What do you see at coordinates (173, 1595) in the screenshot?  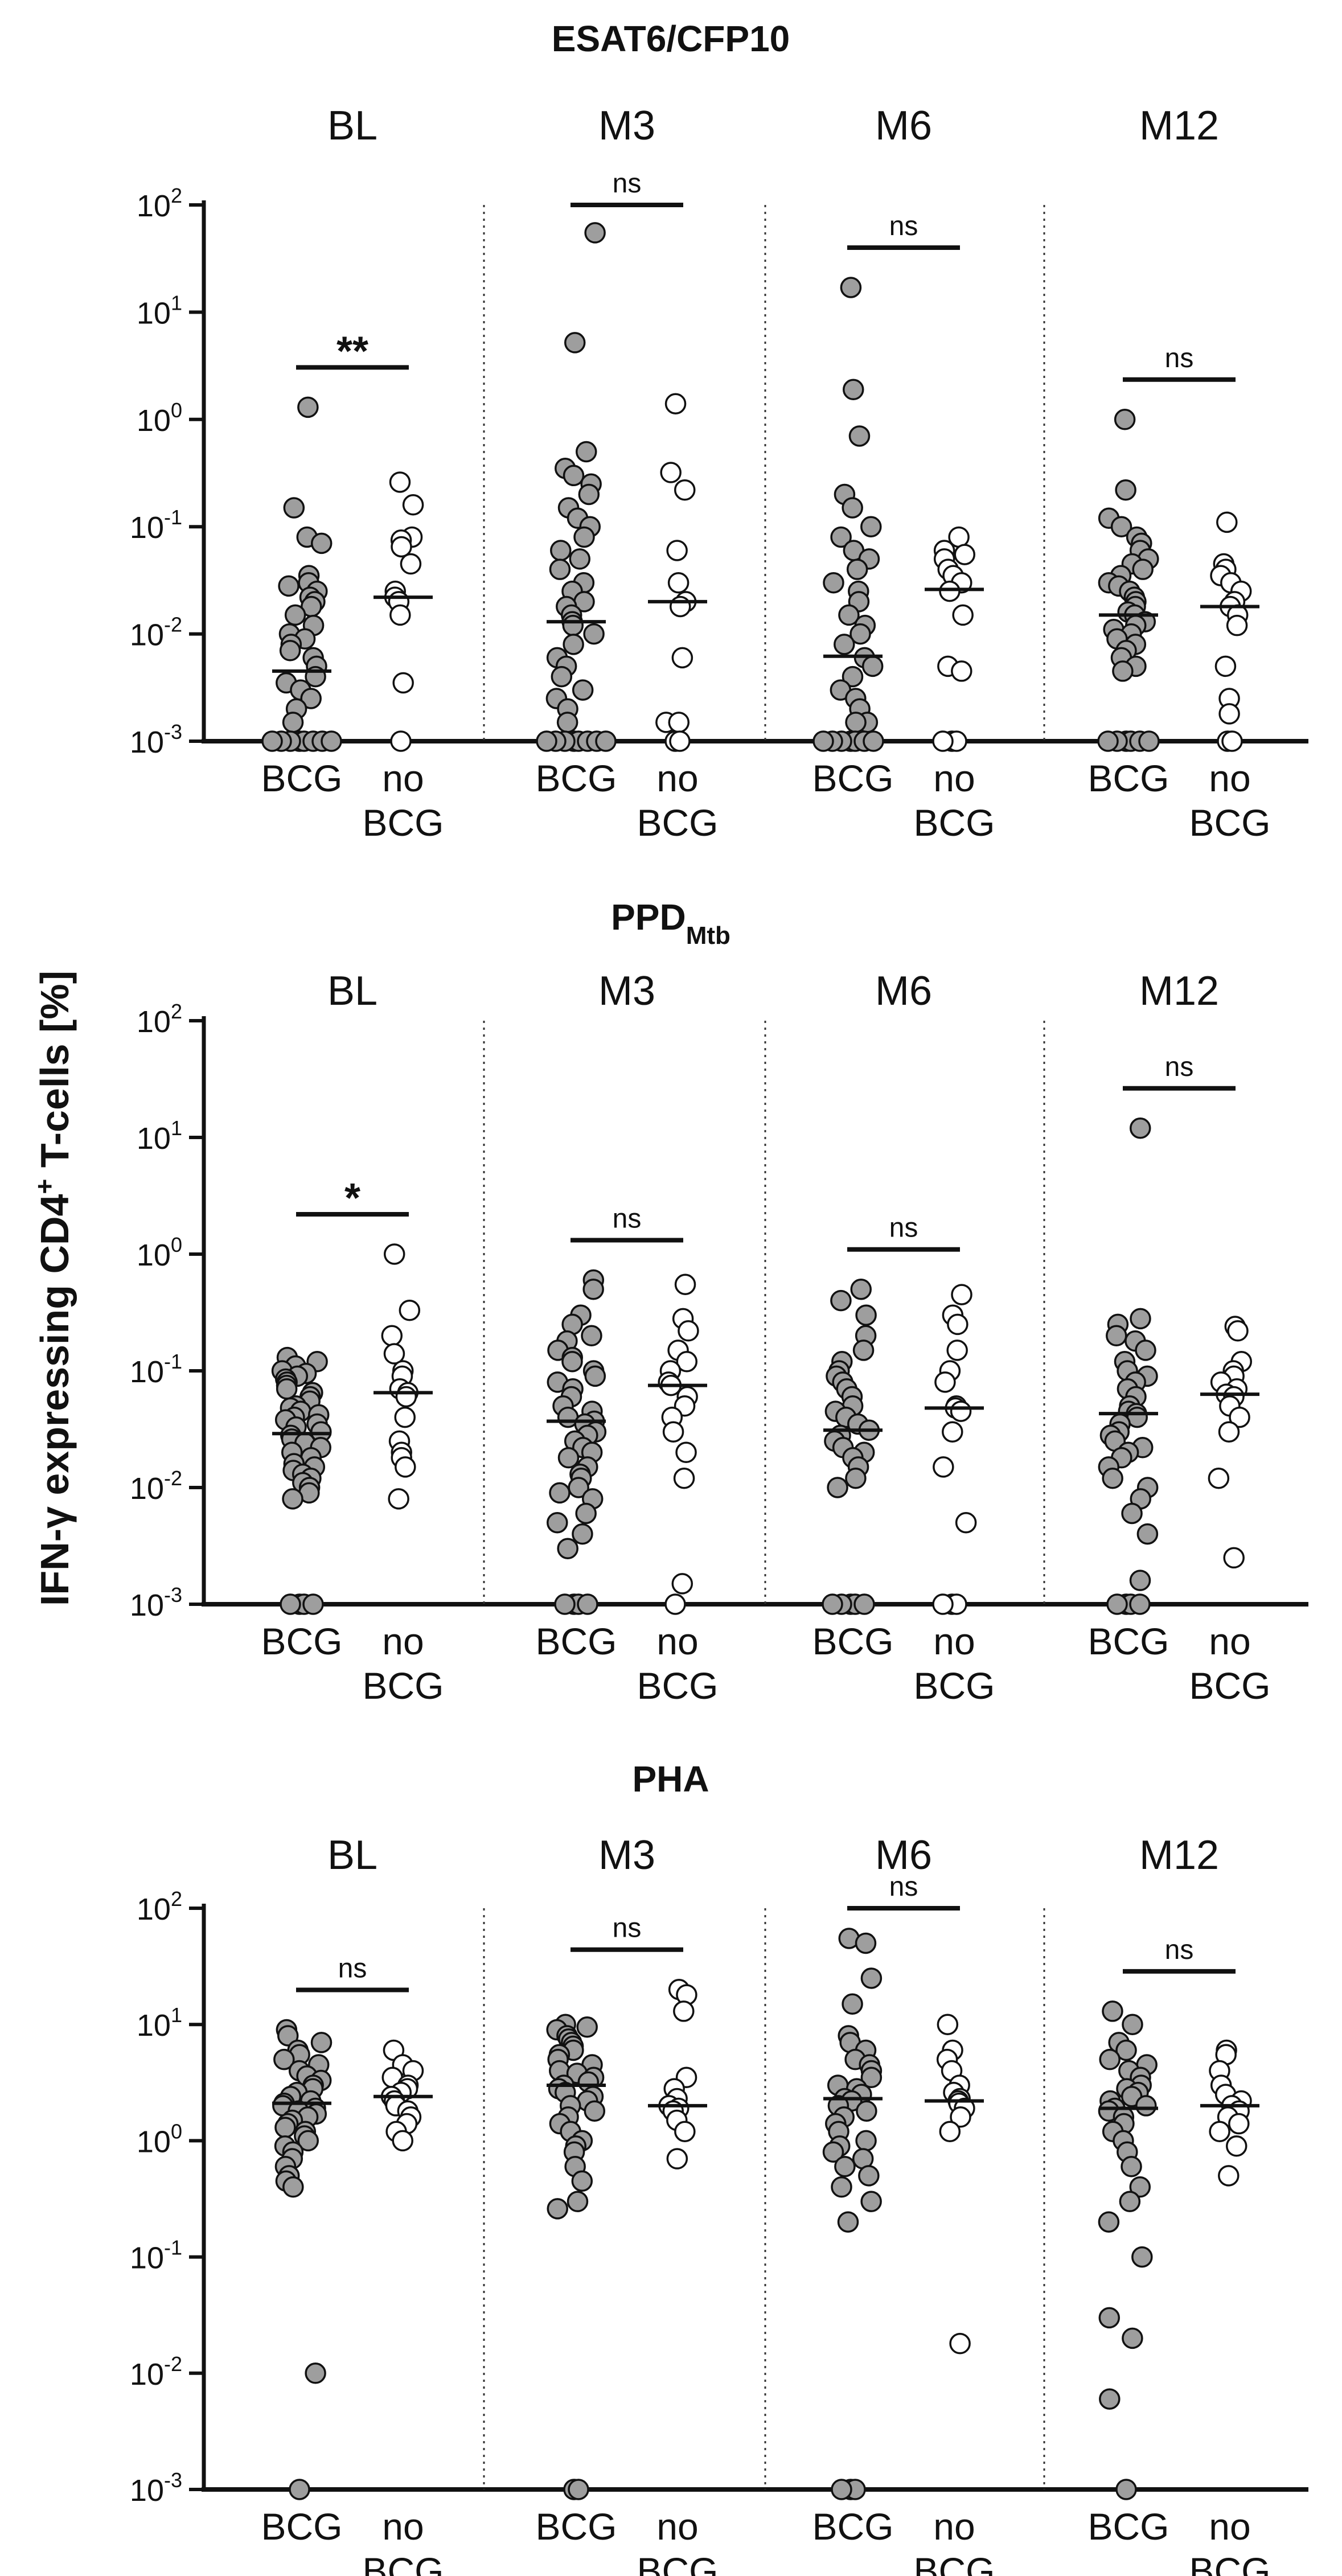 I see `y-tick-exponent: -3` at bounding box center [173, 1595].